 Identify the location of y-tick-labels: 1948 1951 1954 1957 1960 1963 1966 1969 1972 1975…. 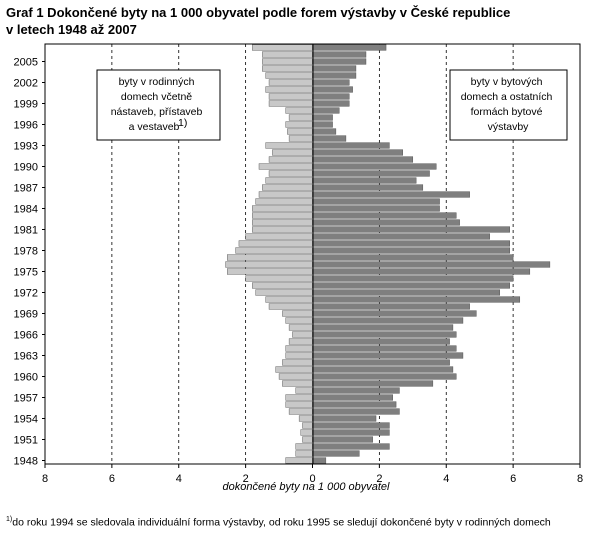
(29, 262).